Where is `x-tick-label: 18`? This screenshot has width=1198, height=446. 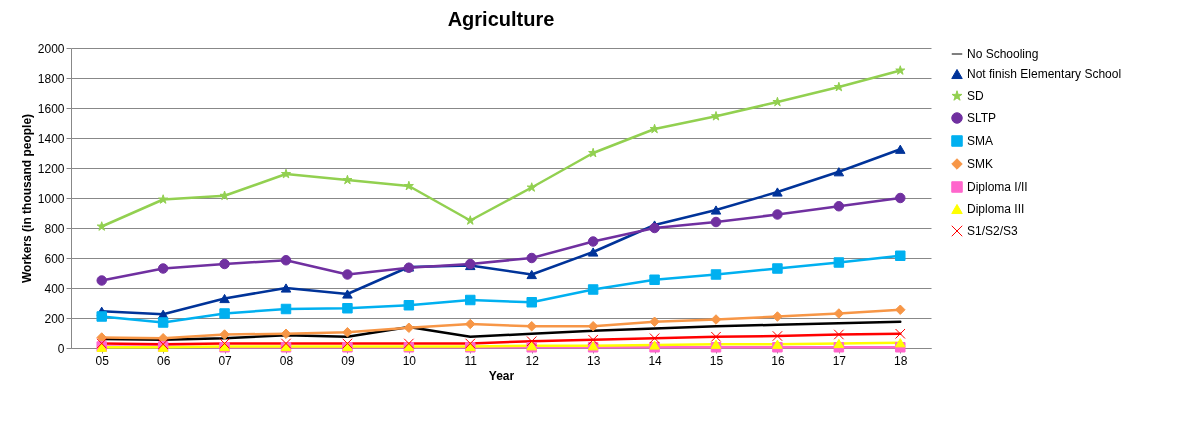
x-tick-label: 18 is located at coordinates (901, 360).